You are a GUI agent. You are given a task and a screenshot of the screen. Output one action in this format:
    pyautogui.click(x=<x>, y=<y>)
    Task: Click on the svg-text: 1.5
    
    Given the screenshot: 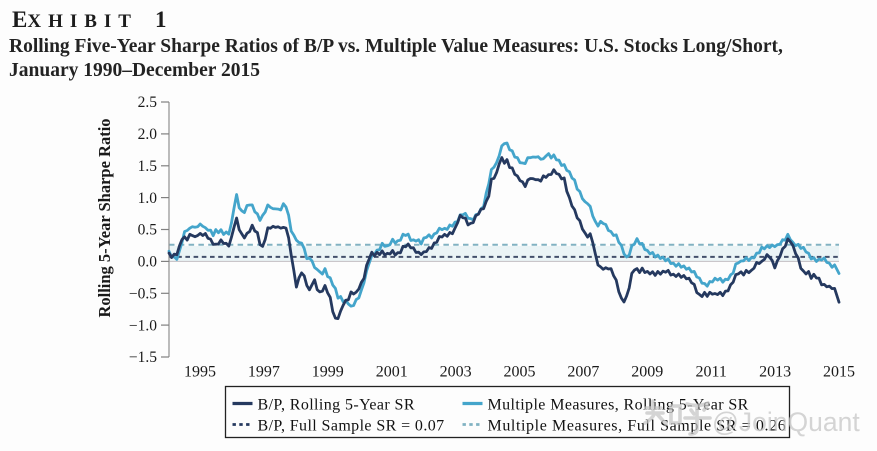 What is the action you would take?
    pyautogui.click(x=148, y=166)
    